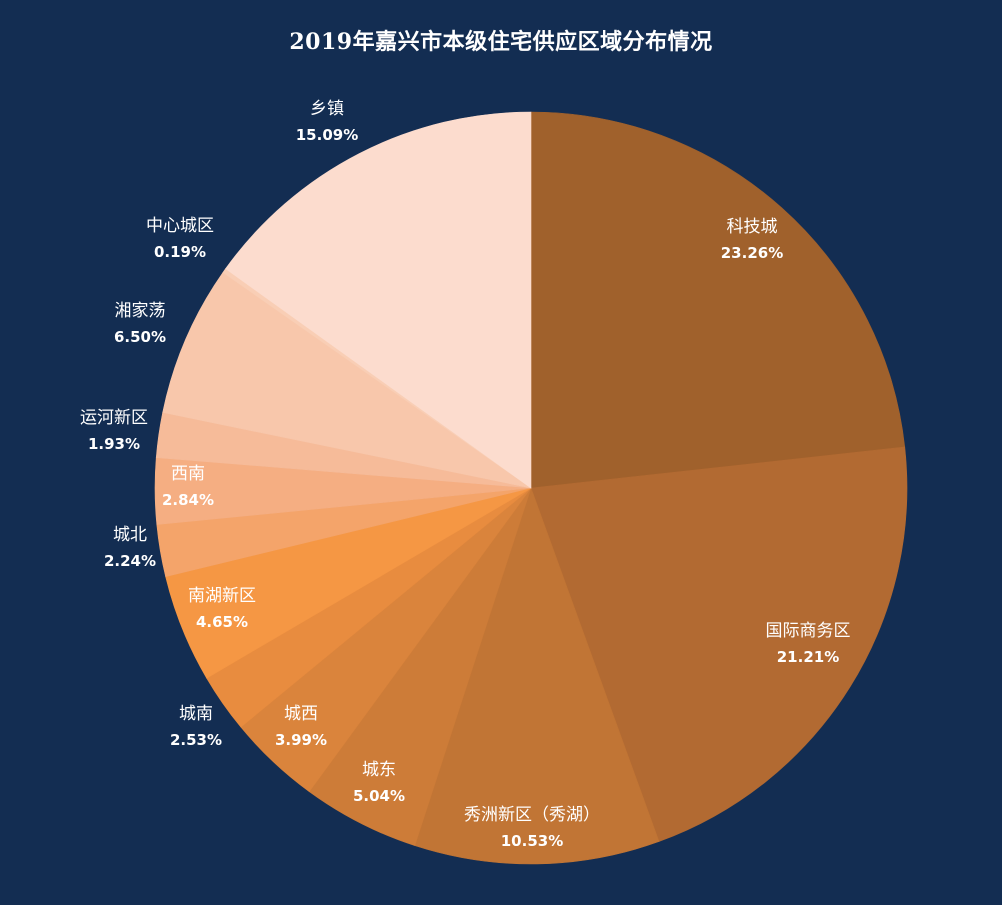  I want to click on slice-category-label: 湘家荡, so click(140, 311).